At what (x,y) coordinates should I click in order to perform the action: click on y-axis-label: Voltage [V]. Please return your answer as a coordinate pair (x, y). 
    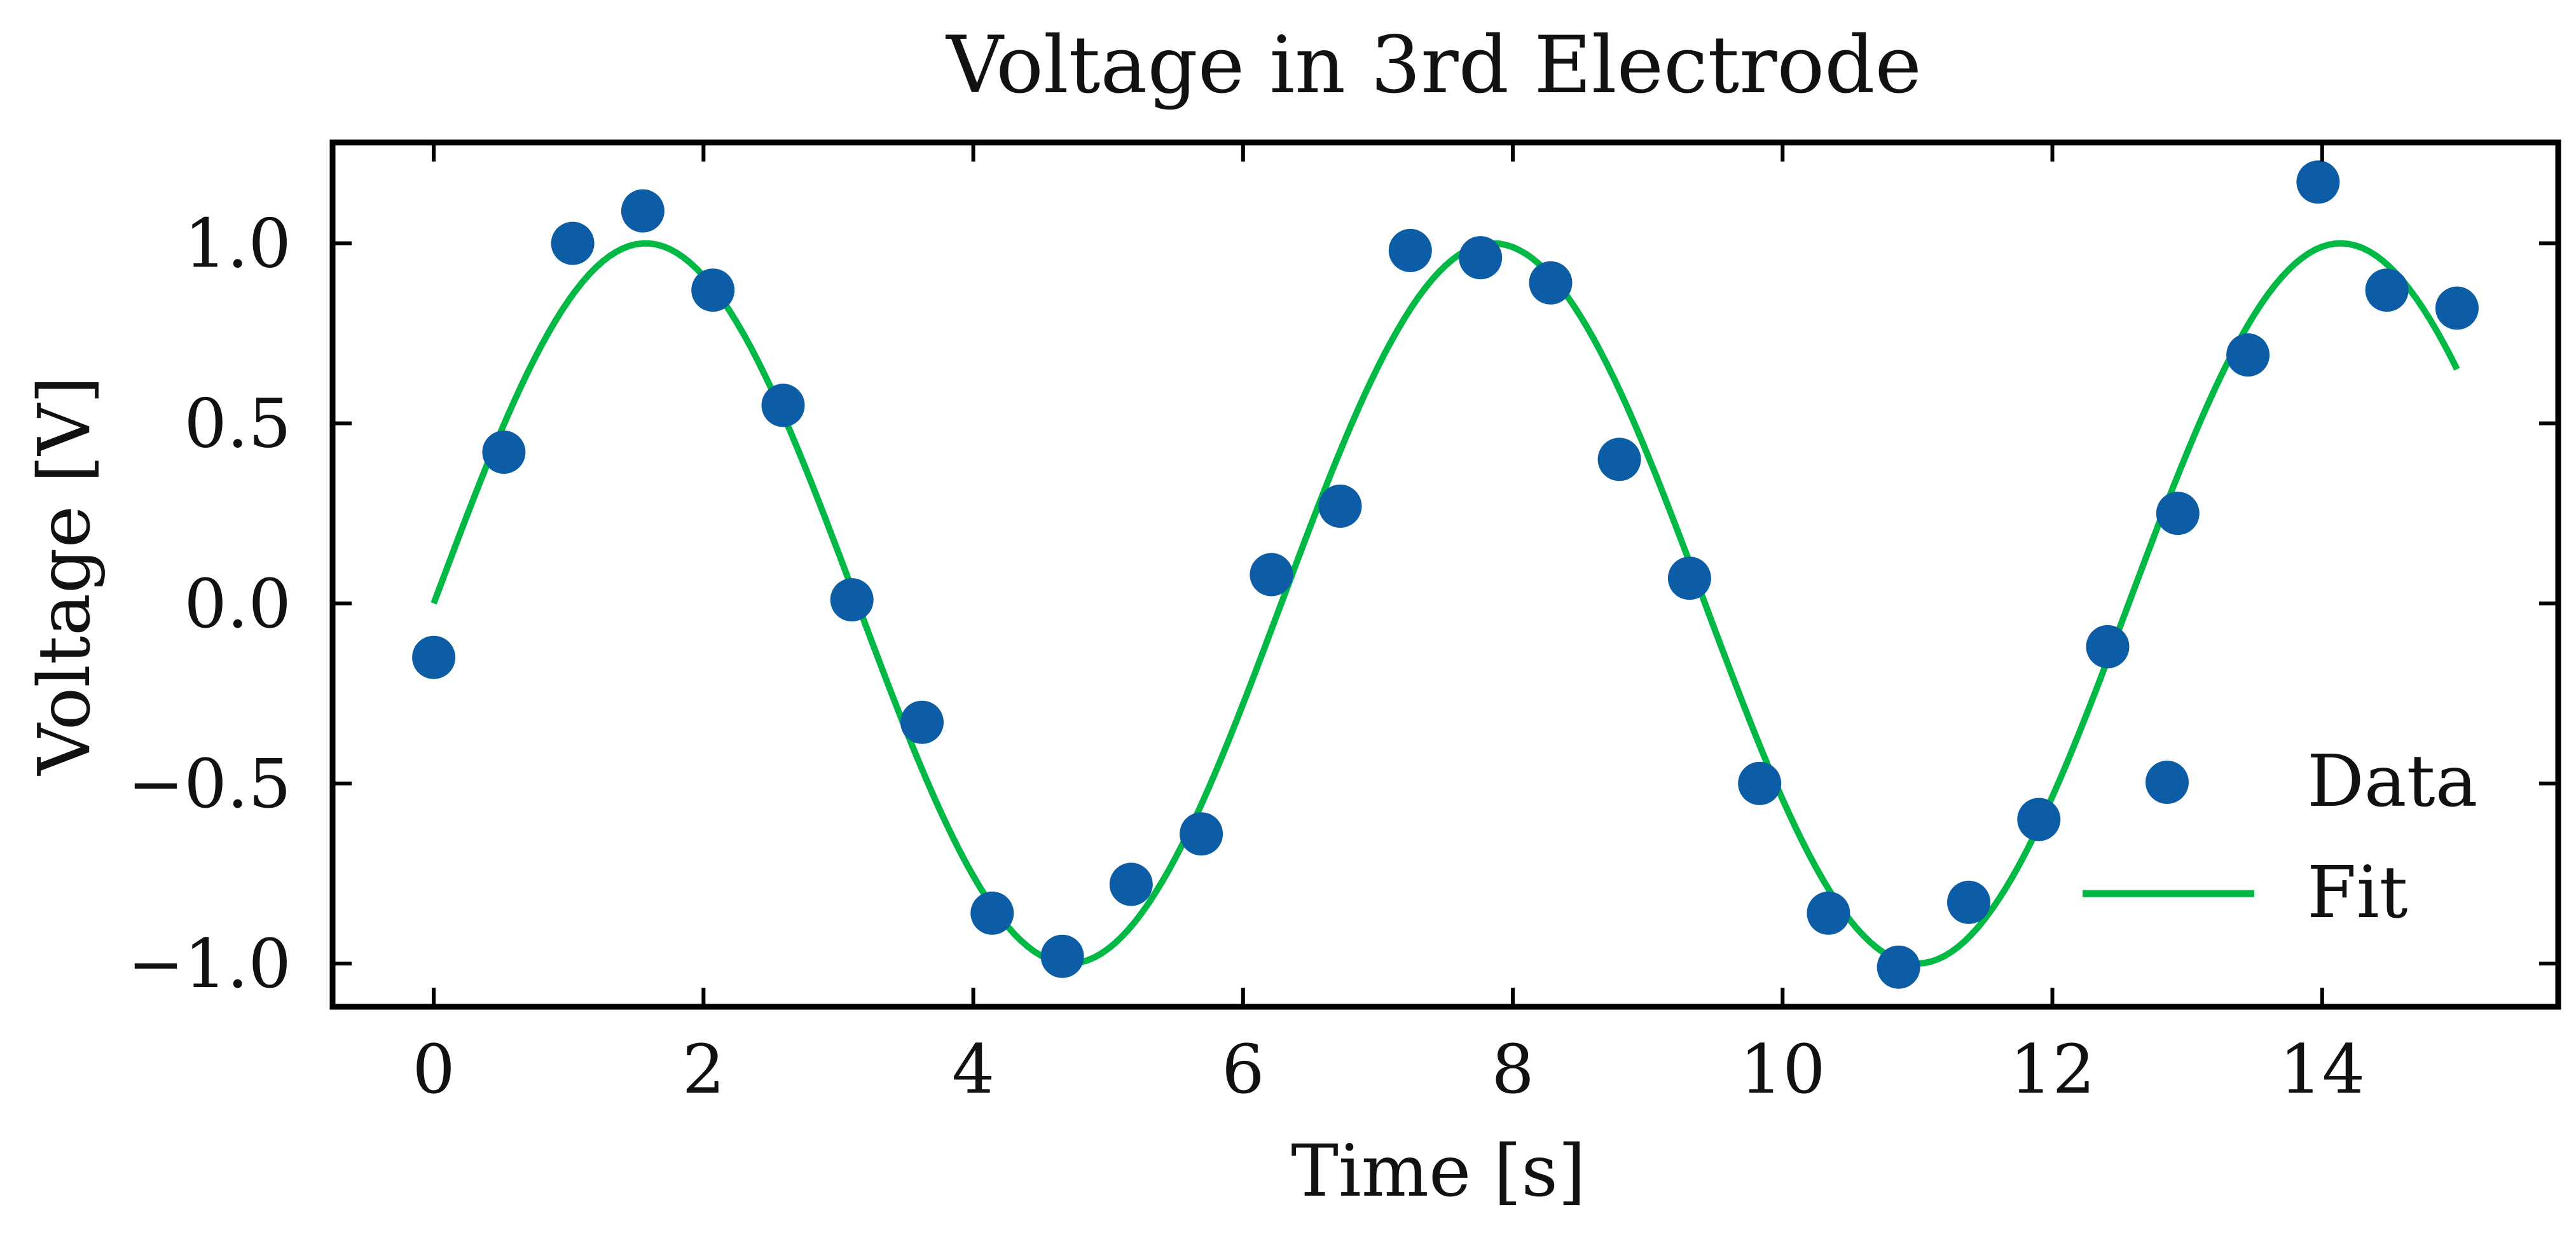
    Looking at the image, I should click on (65, 576).